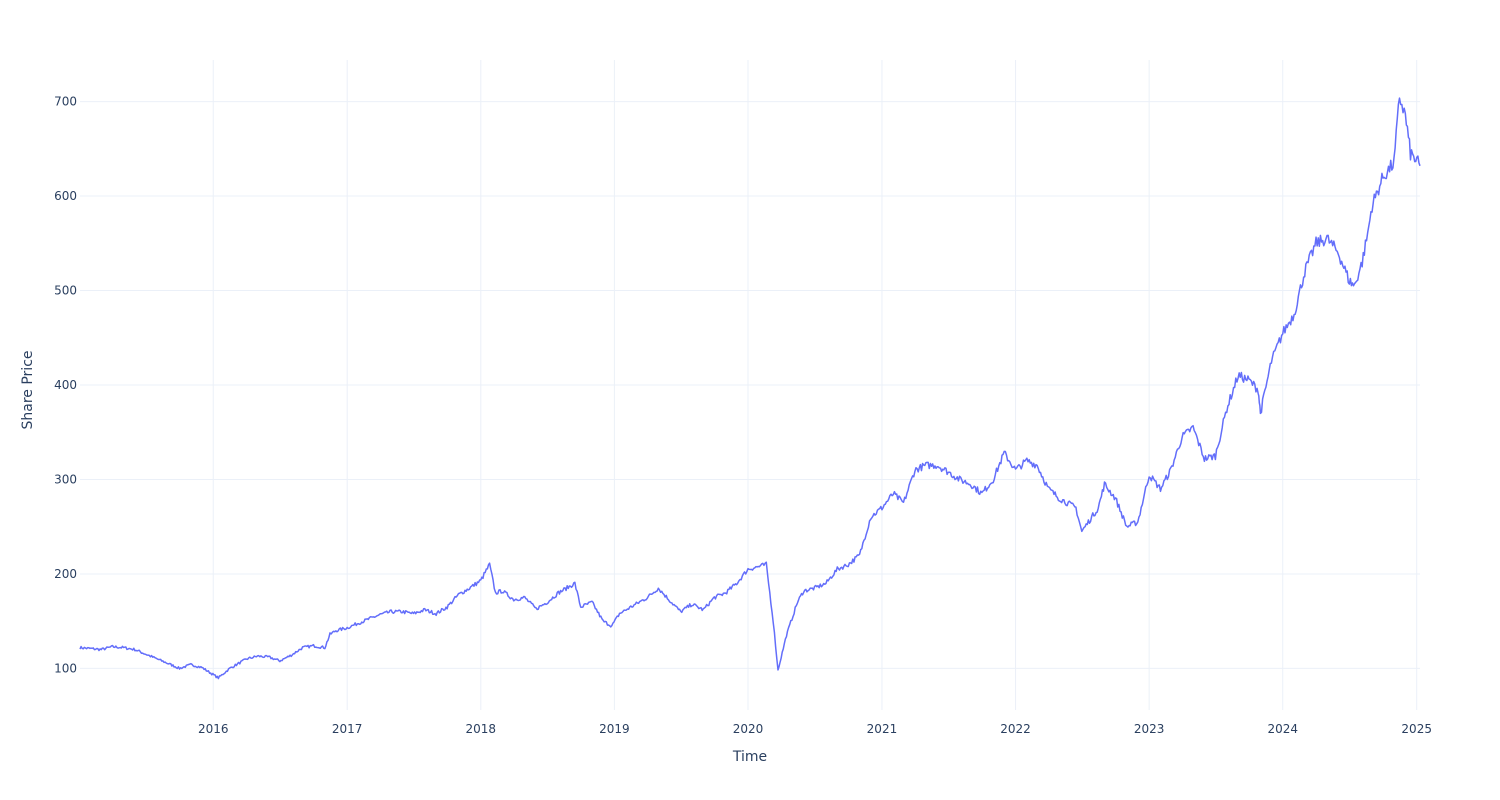  Describe the element at coordinates (614, 729) in the screenshot. I see `x-tick-label: 2019` at that location.